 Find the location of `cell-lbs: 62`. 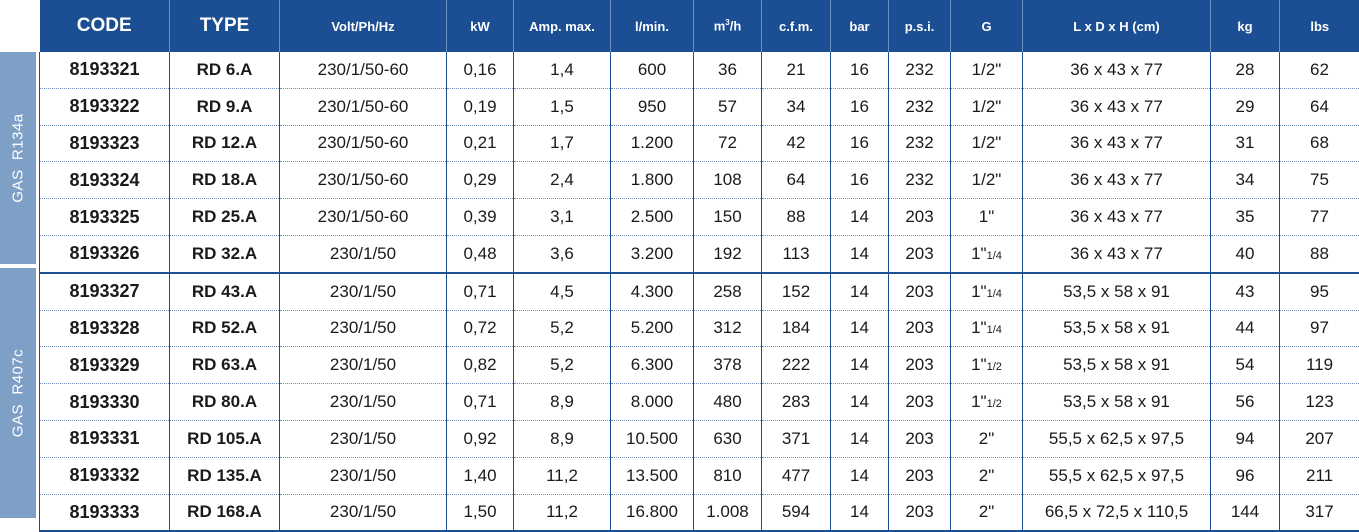

cell-lbs: 62 is located at coordinates (1319, 70).